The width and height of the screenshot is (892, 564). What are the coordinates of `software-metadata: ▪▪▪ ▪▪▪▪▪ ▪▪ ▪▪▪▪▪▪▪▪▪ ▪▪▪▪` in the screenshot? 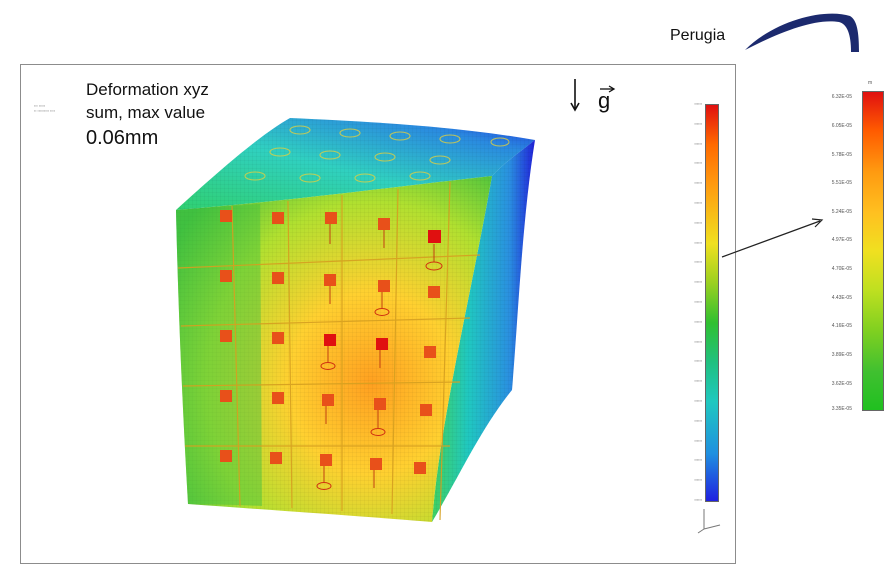 It's located at (45, 108).